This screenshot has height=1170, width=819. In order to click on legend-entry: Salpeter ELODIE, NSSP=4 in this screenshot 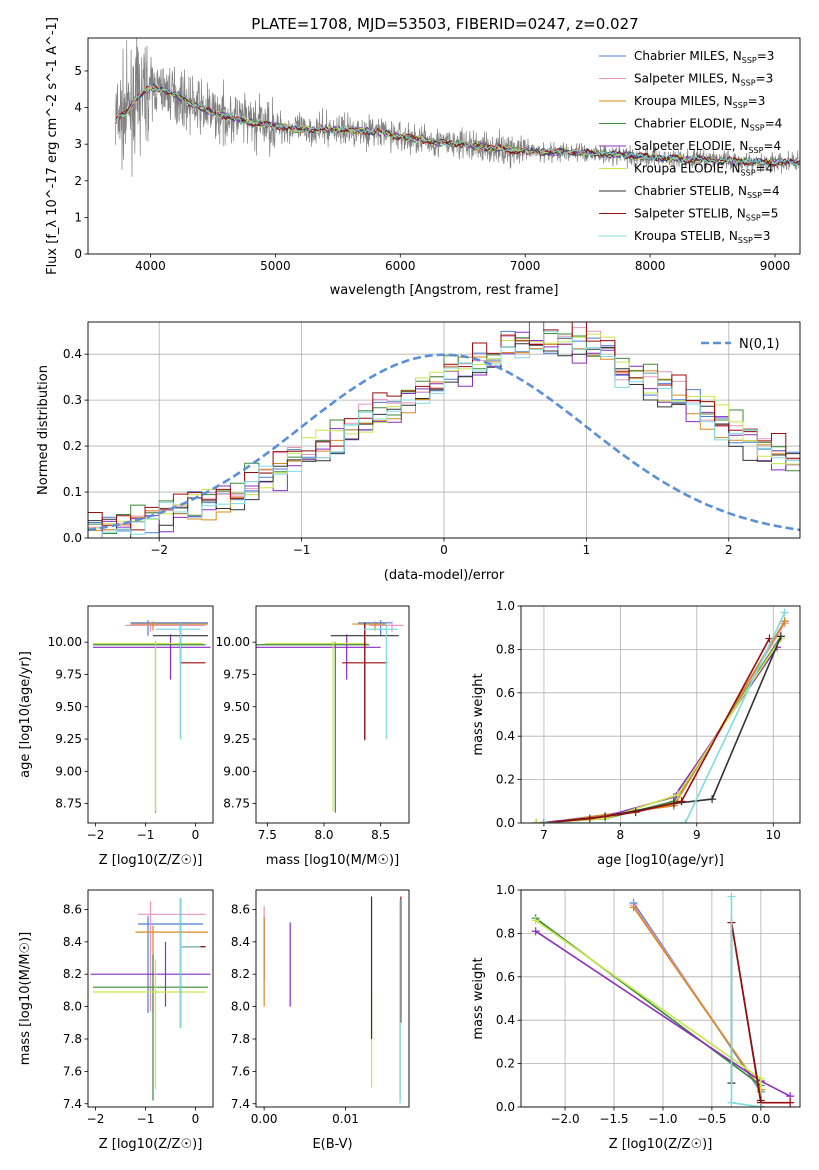, I will do `click(707, 147)`.